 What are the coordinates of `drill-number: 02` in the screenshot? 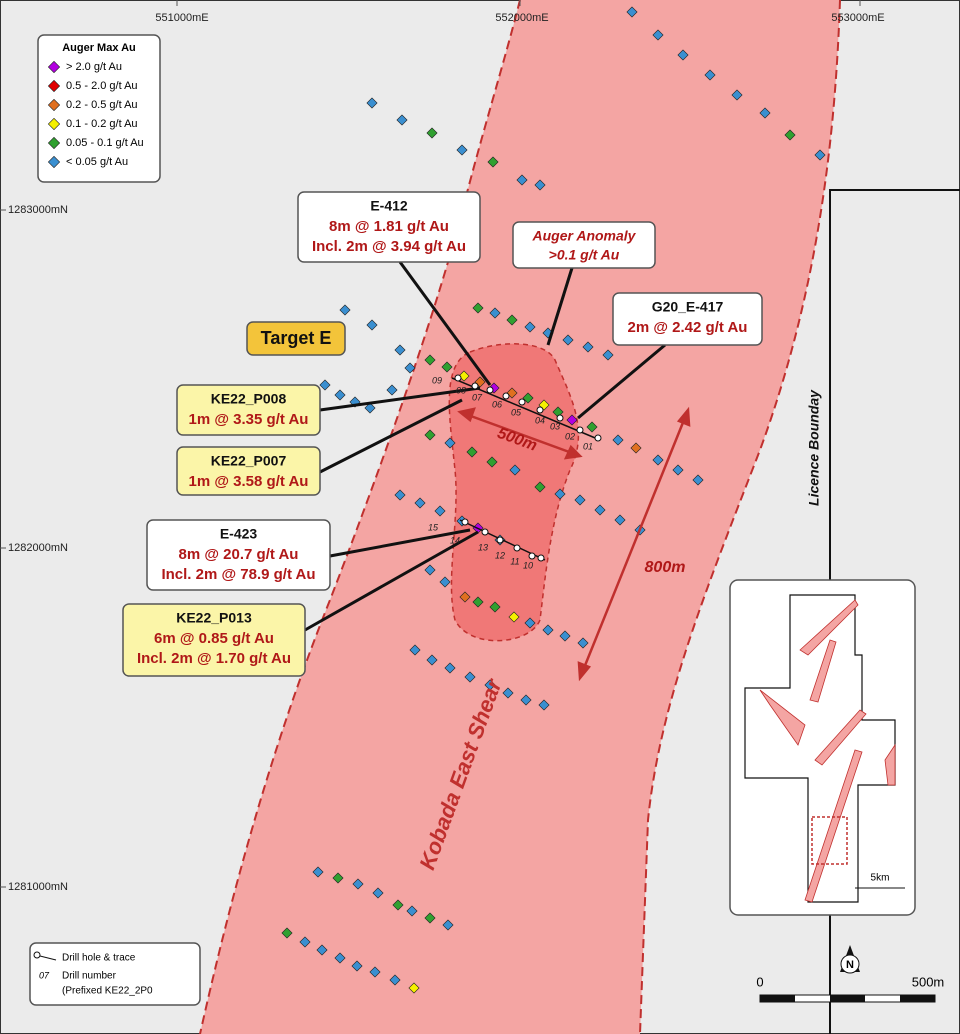 It's located at (570, 436).